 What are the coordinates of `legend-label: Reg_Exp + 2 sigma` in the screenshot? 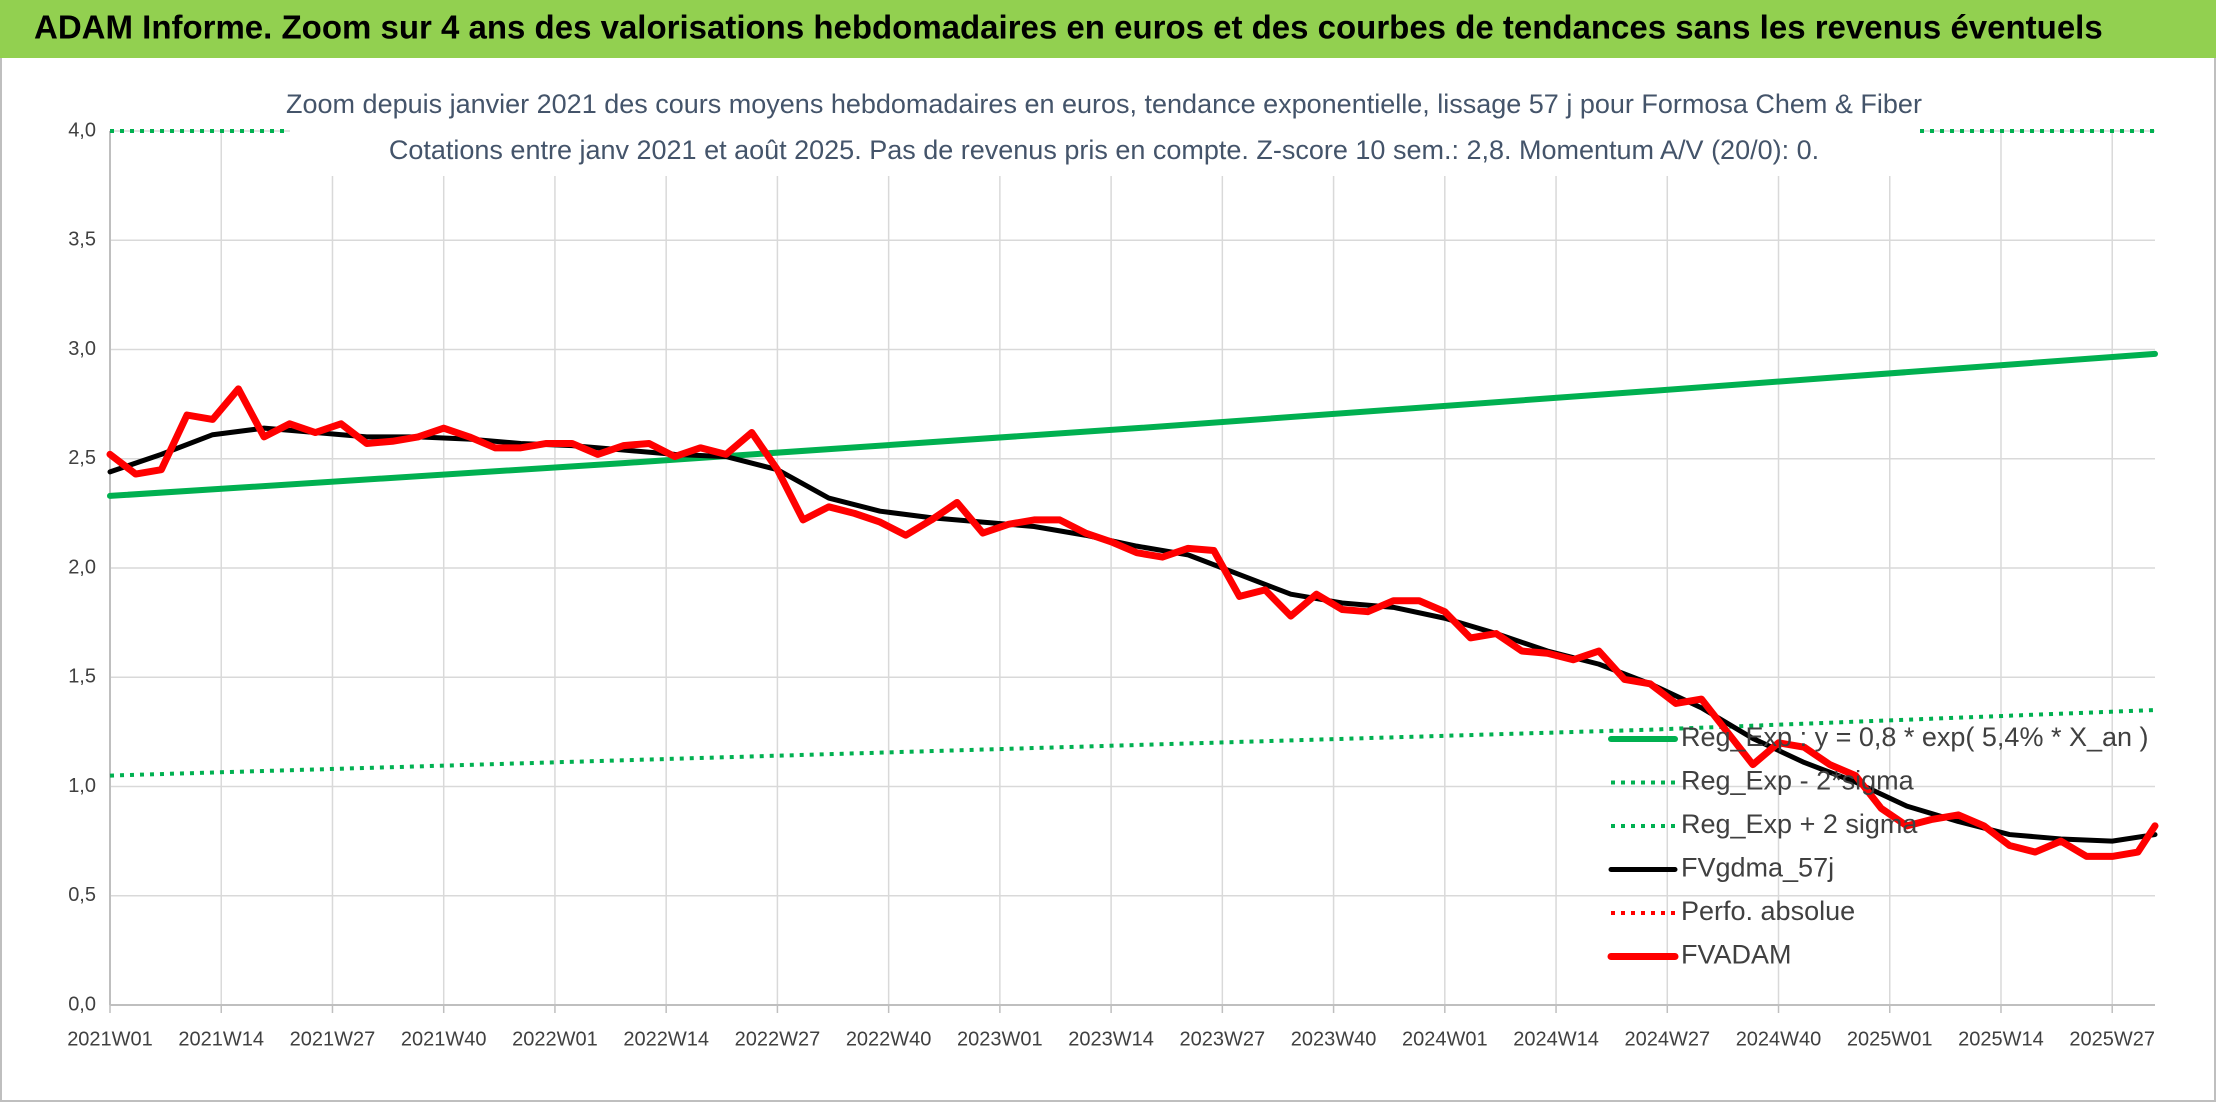 It's located at (1799, 824).